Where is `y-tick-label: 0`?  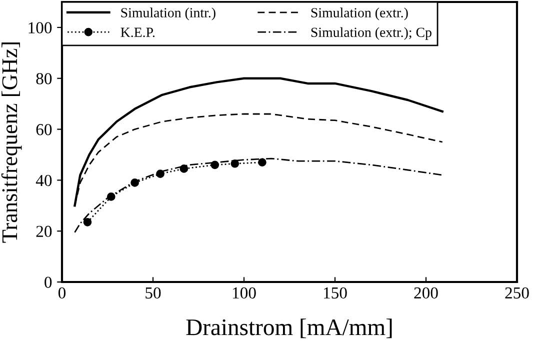
y-tick-label: 0 is located at coordinates (48, 282).